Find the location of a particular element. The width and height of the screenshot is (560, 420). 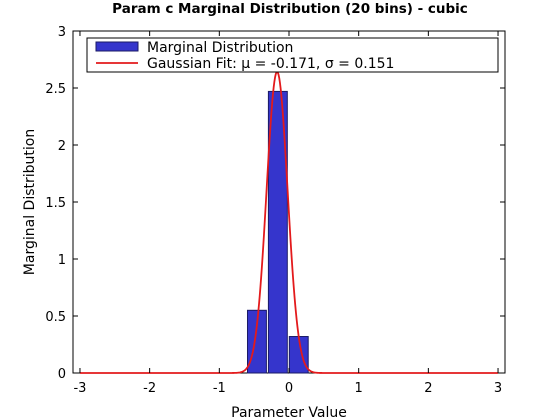

legend-box is located at coordinates (292, 55).